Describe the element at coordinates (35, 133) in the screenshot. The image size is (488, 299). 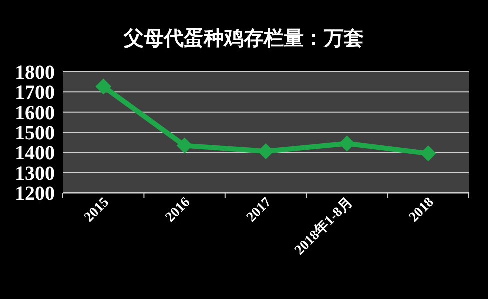
I see `y-tick-label: 1500` at that location.